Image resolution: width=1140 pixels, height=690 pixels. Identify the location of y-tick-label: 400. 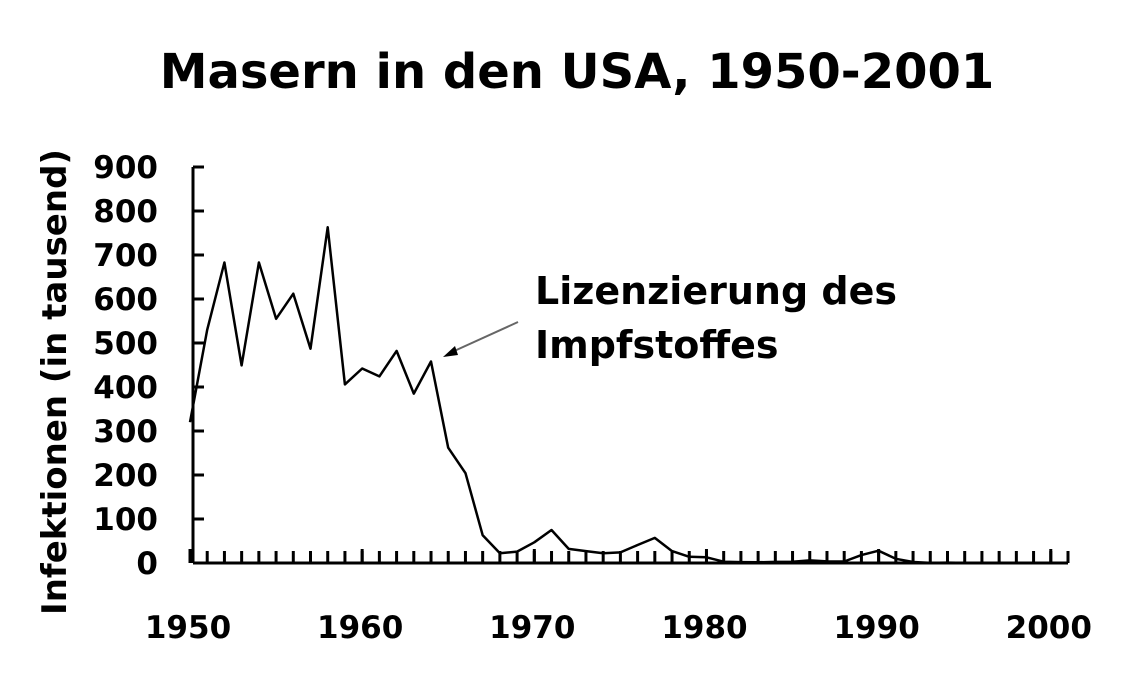
(125, 388).